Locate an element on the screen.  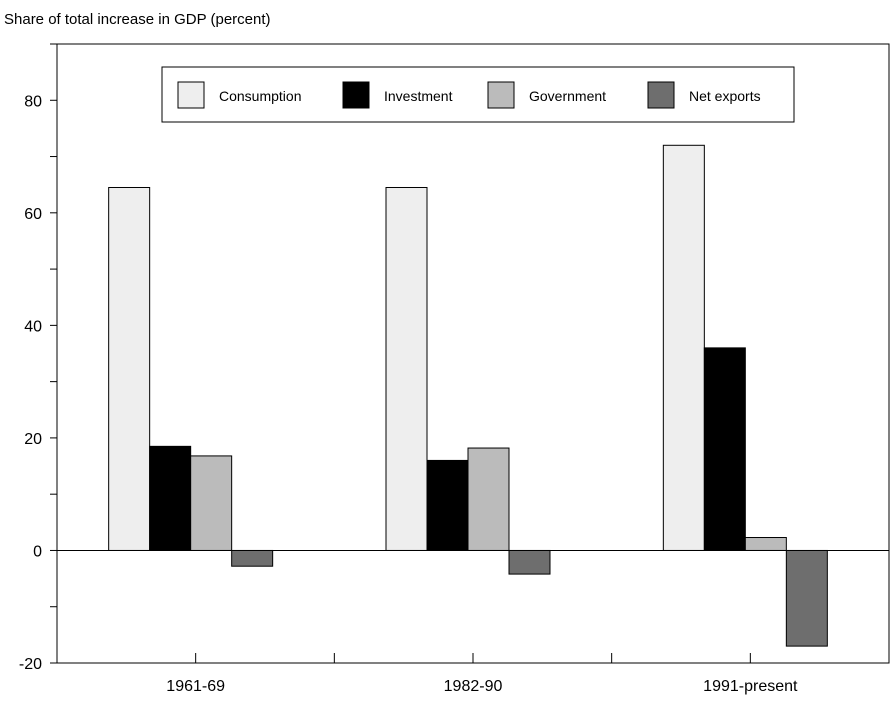
y-tick-label: 20 is located at coordinates (33, 439).